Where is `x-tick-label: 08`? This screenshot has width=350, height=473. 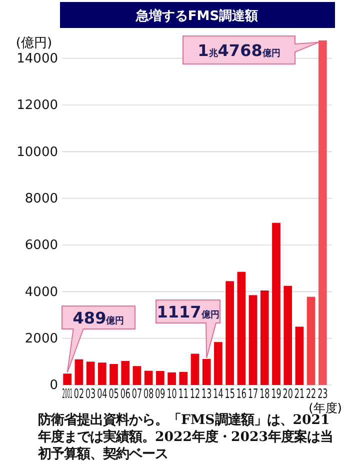 x-tick-label: 08 is located at coordinates (149, 394).